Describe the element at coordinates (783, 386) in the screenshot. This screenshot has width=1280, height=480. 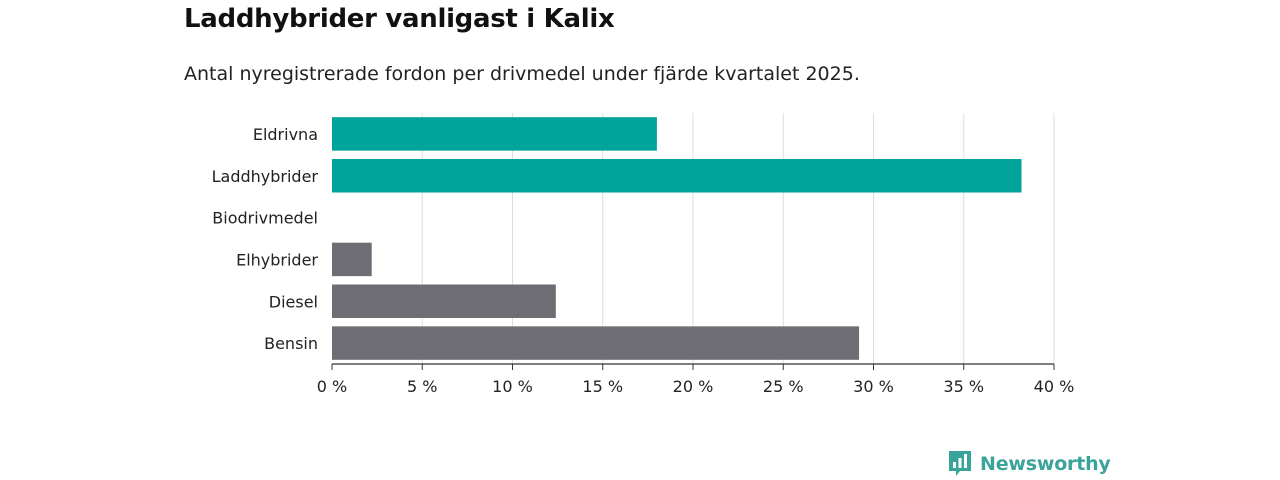
I see `x-tick-label: 25 %` at that location.